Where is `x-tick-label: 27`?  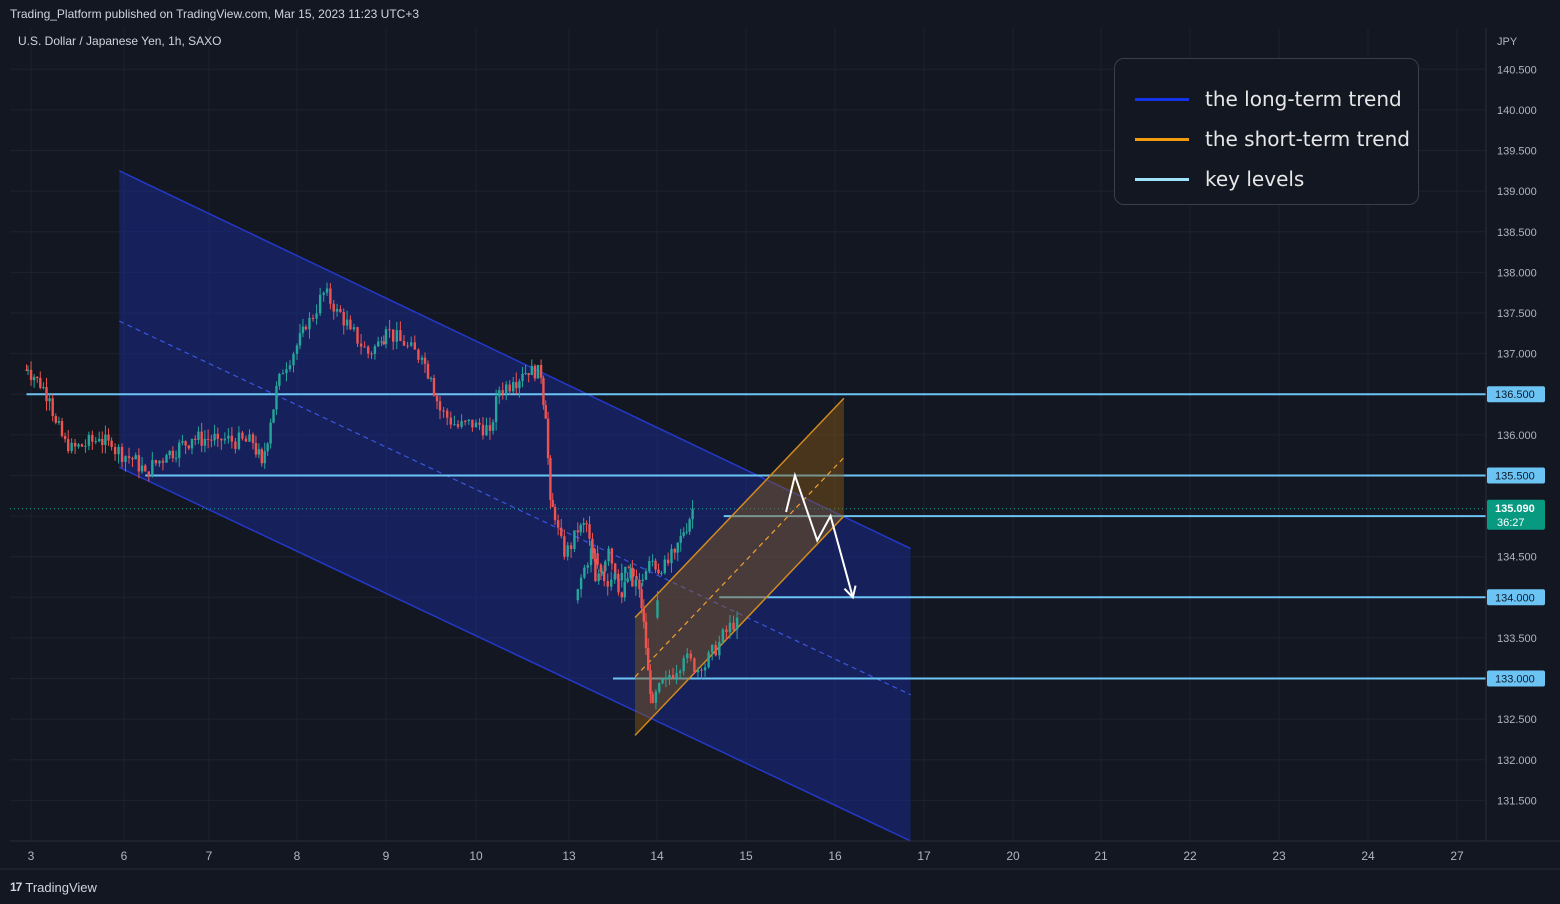 x-tick-label: 27 is located at coordinates (1457, 856).